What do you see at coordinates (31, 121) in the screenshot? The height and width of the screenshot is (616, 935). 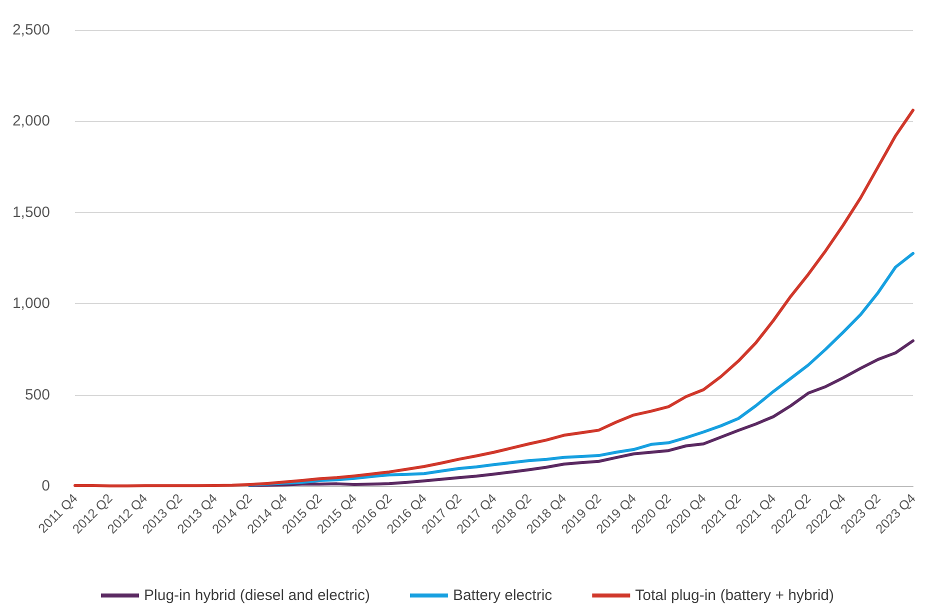 I see `y-tick-label: 2,000` at bounding box center [31, 121].